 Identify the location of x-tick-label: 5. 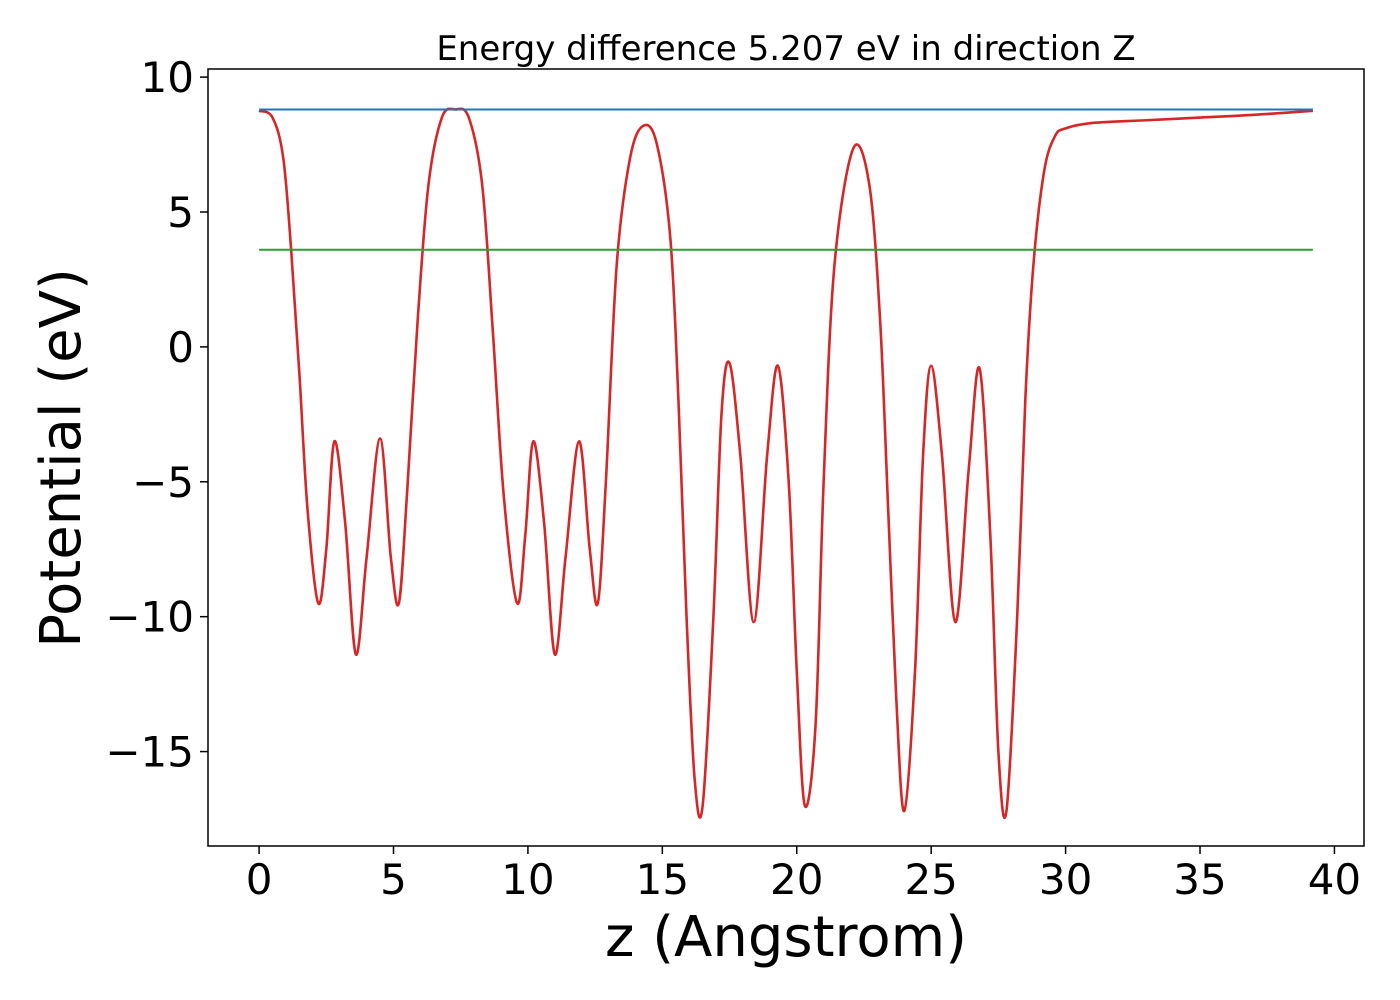
(393, 879).